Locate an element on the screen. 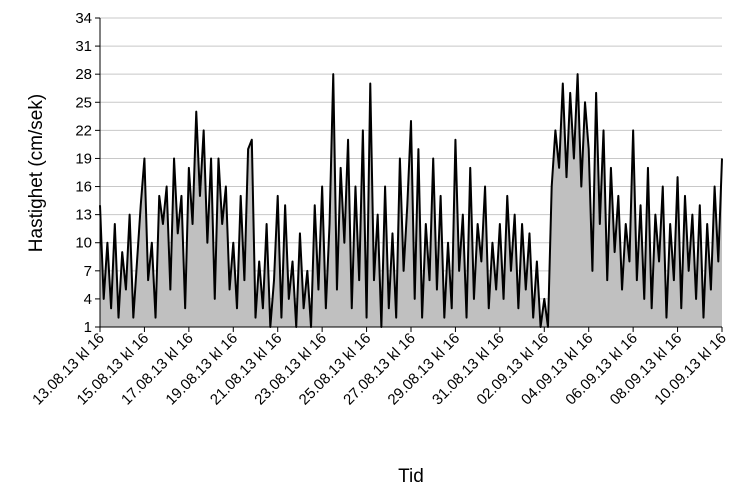 This screenshot has height=496, width=731. y-tick-label: 16 is located at coordinates (83, 187).